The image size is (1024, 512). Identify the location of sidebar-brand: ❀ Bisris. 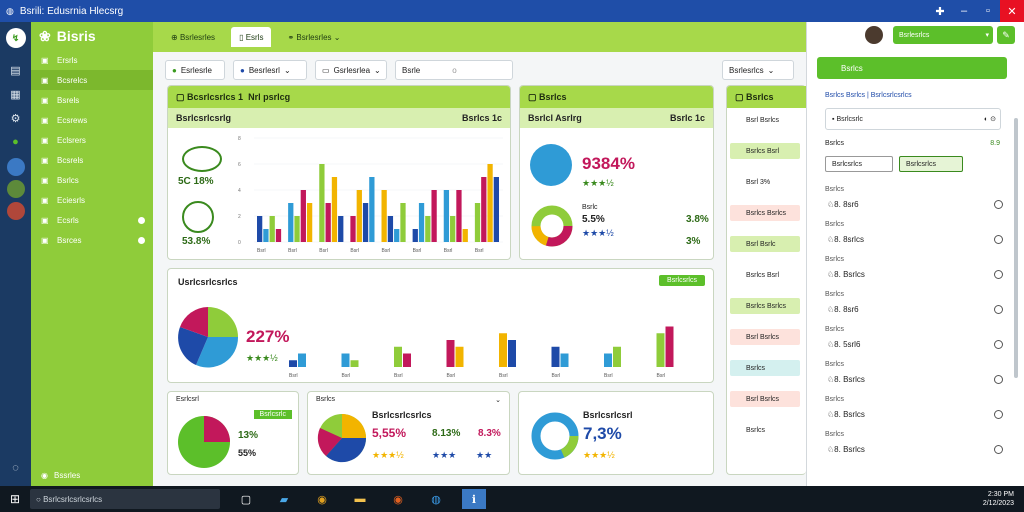
(92, 36).